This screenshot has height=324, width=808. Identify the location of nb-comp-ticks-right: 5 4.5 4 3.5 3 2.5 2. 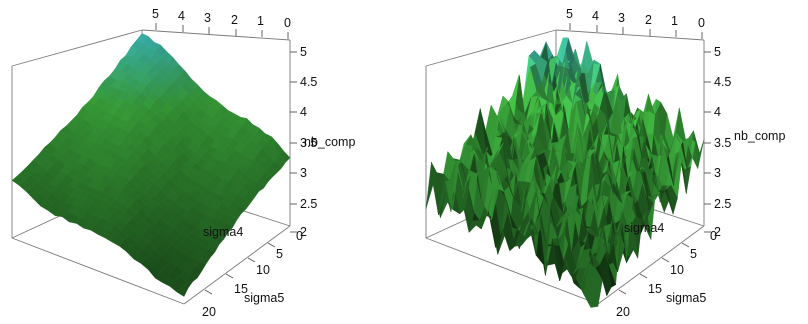
(717, 142).